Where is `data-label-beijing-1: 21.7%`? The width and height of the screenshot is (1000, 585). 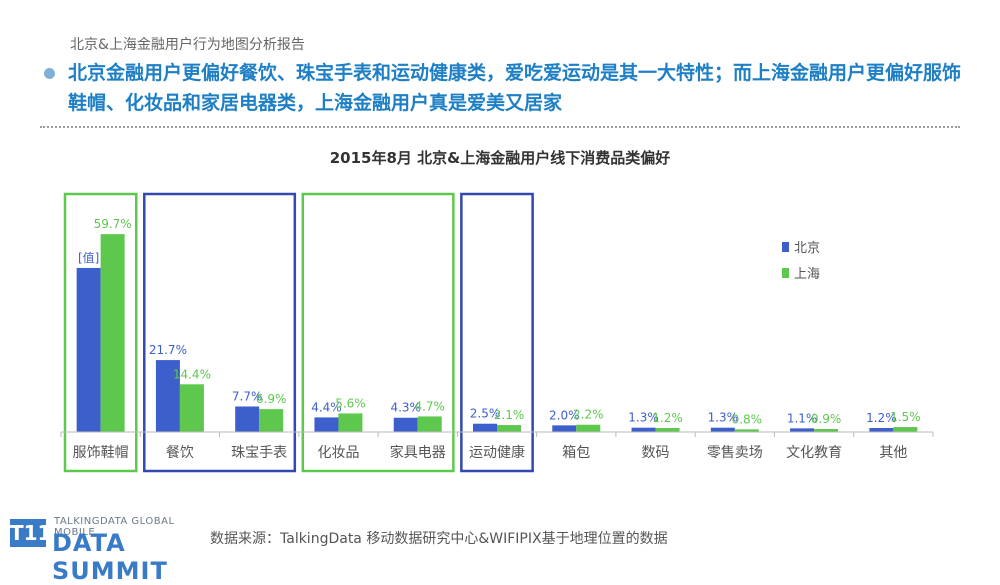 data-label-beijing-1: 21.7% is located at coordinates (168, 350).